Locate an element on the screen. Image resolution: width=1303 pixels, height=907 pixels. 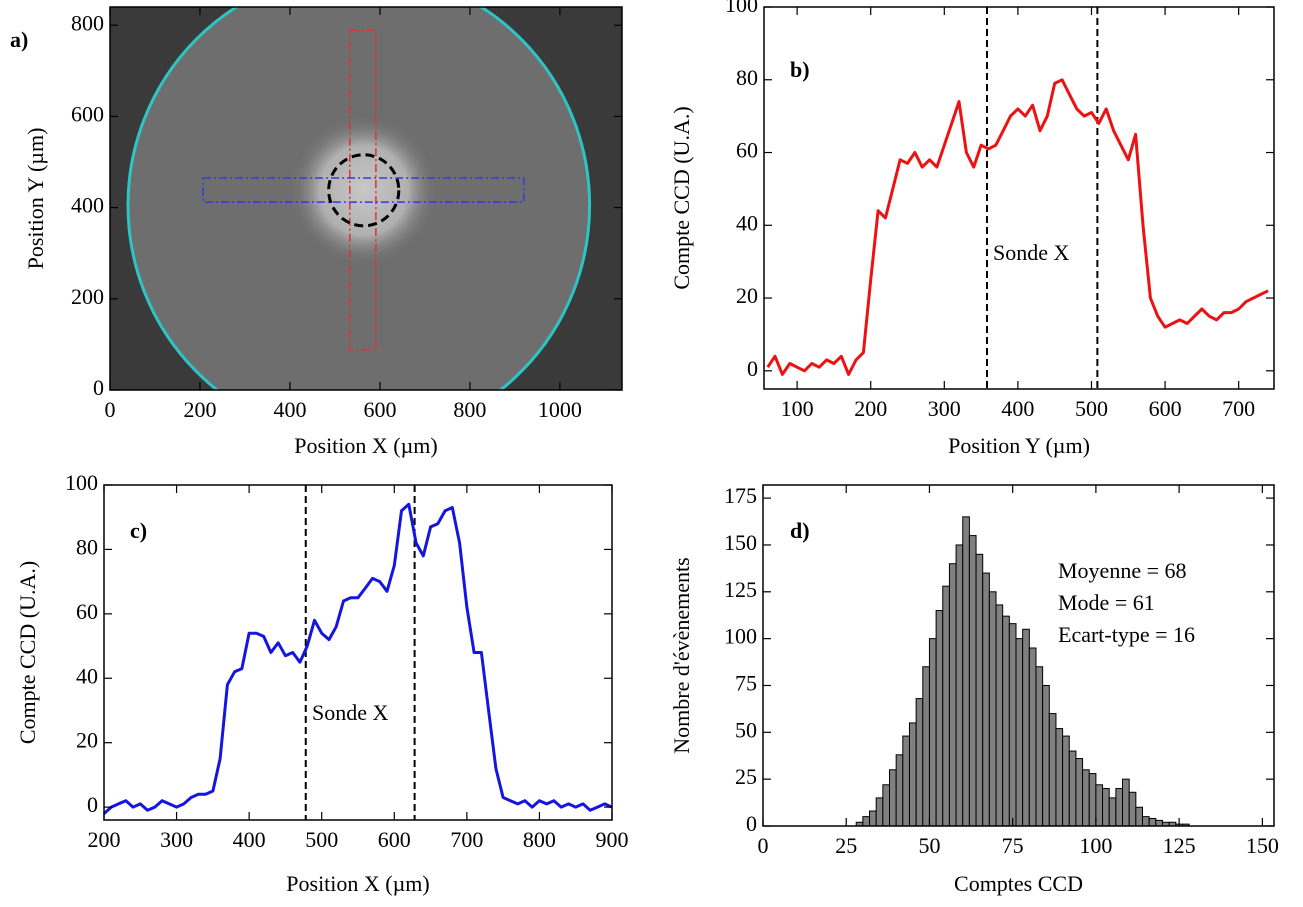
annotation: Moyenne = 68 is located at coordinates (1122, 570).